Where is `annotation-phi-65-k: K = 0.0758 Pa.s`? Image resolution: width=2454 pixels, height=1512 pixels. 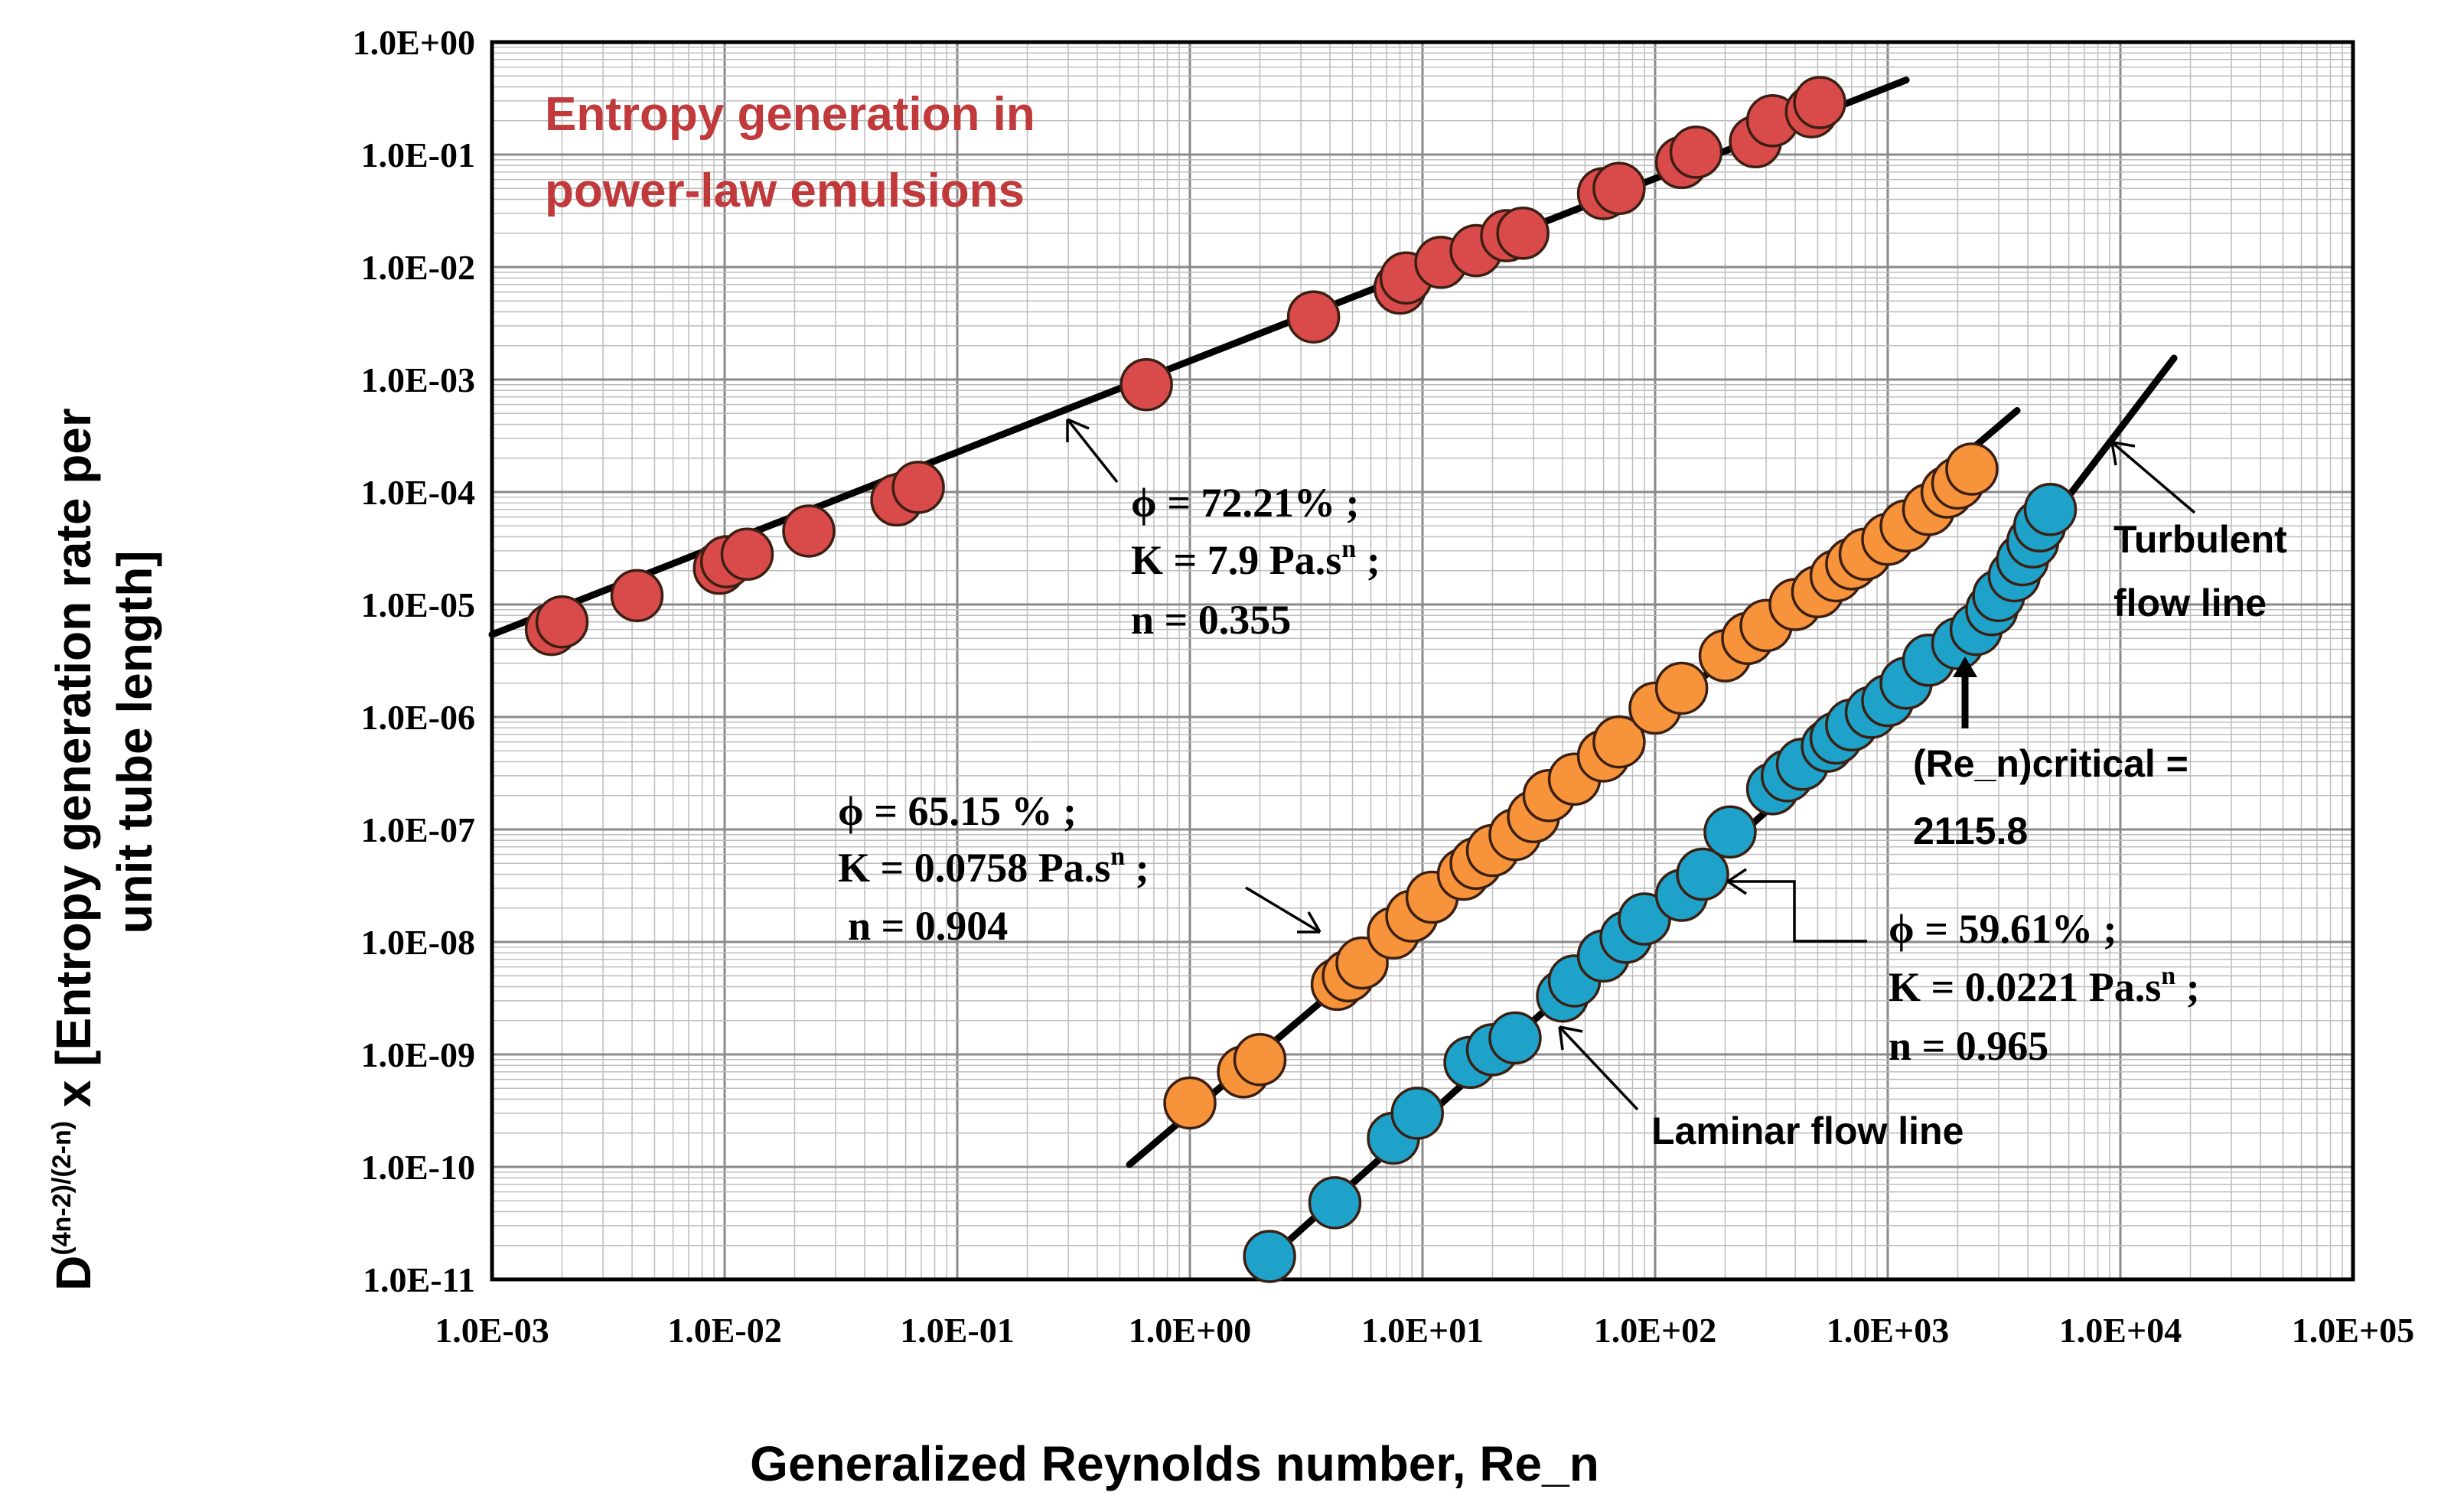
annotation-phi-65-k: K = 0.0758 Pa.s is located at coordinates (974, 868).